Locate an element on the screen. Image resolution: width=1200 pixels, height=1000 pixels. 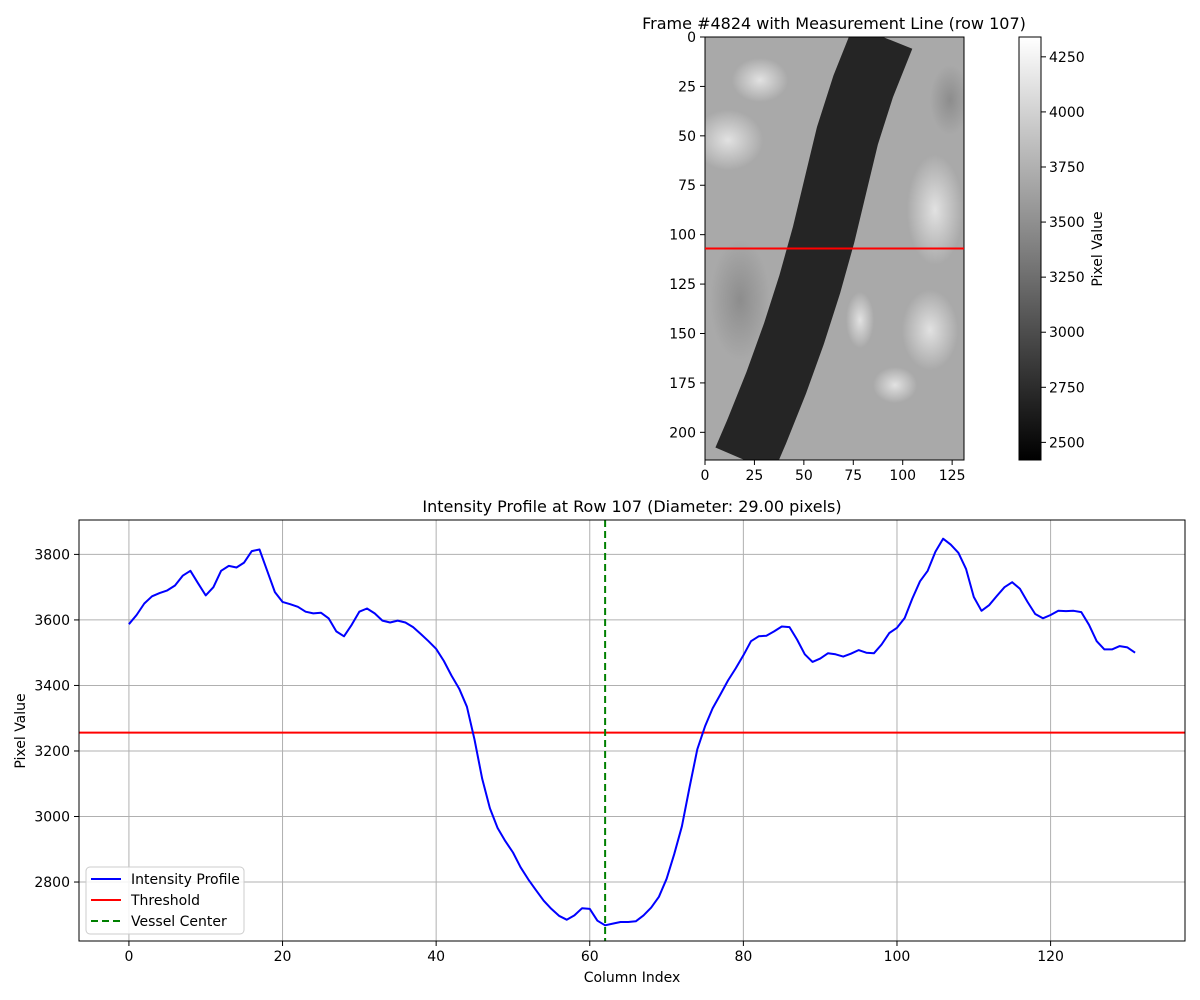
x-tick-label: 0 is located at coordinates (128, 957).